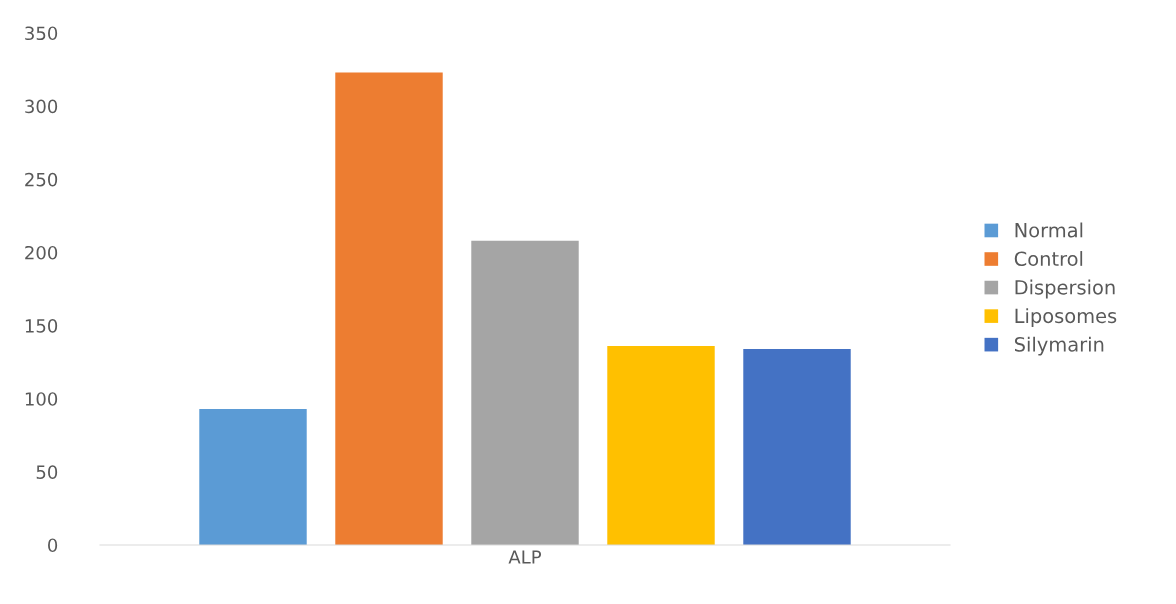 The width and height of the screenshot is (1176, 604). I want to click on legend-label: Control, so click(1048, 259).